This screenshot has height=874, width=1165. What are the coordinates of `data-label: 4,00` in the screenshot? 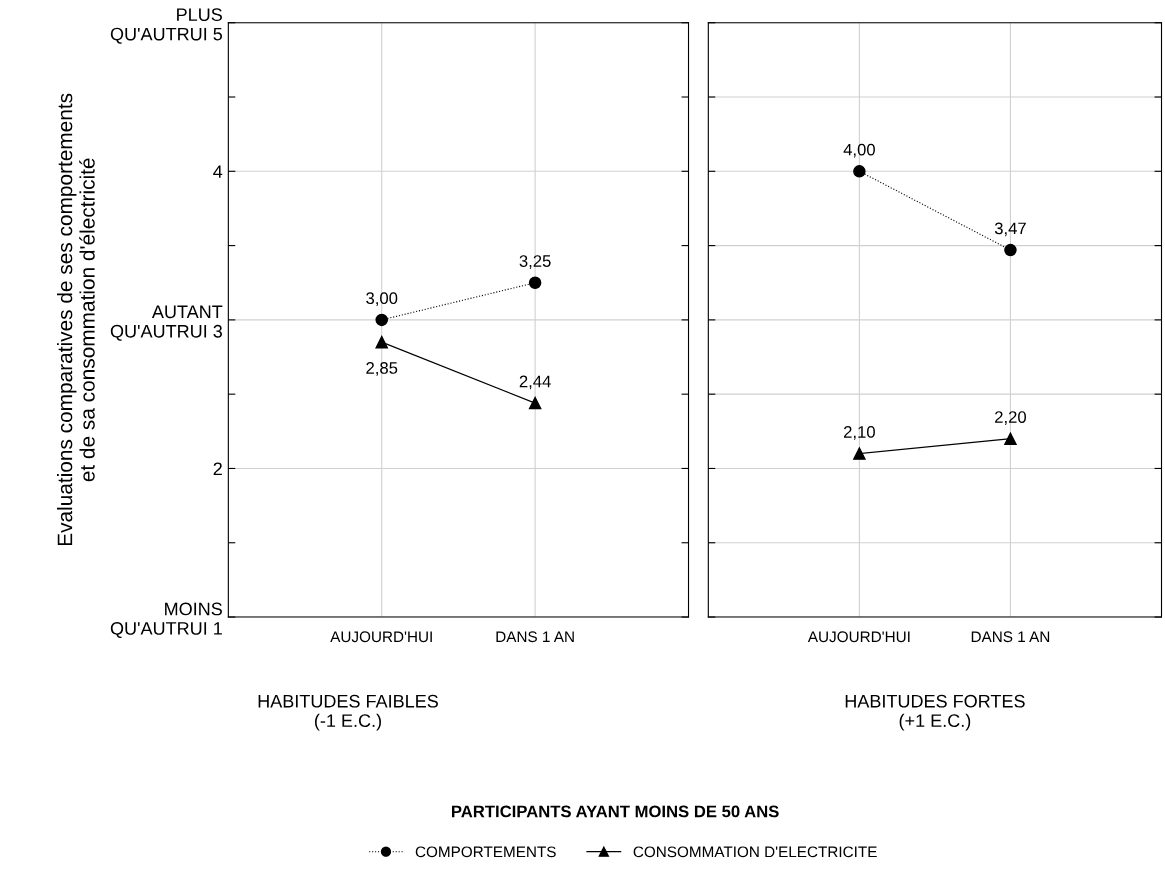 It's located at (859, 150).